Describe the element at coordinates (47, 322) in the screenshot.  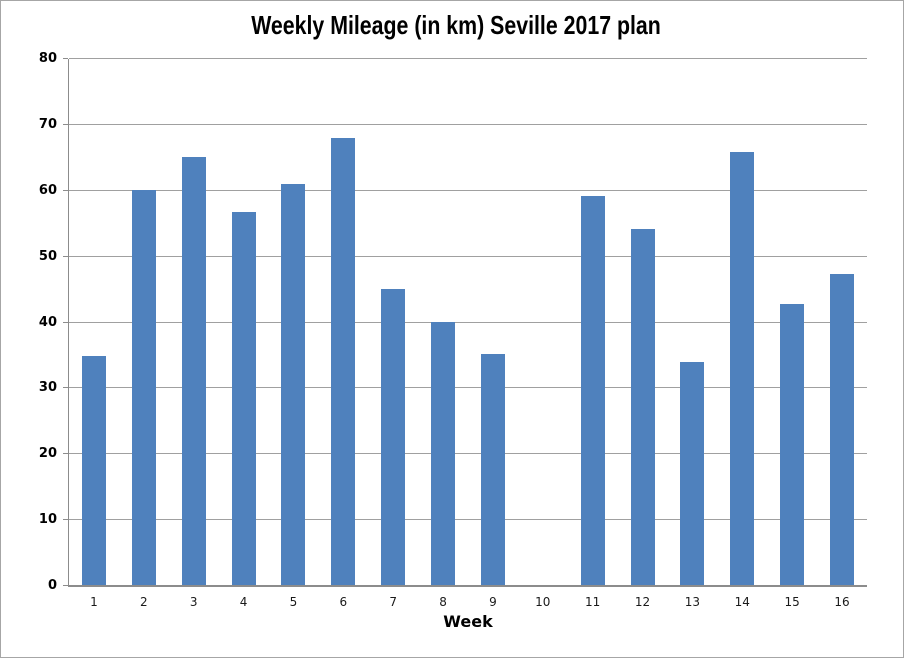
I see `y-tick-label-40: 40` at that location.